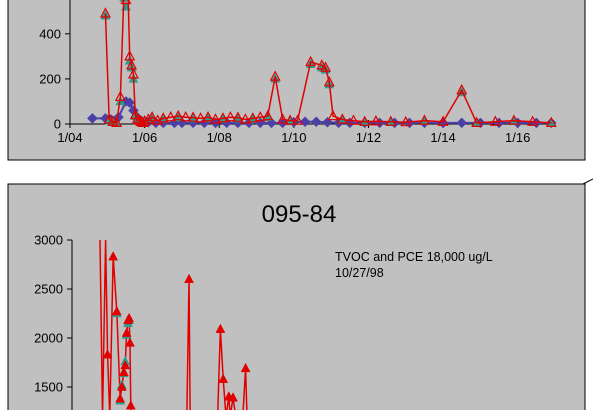 This screenshot has height=410, width=593. What do you see at coordinates (48, 387) in the screenshot?
I see `y-tick-label: 1500` at bounding box center [48, 387].